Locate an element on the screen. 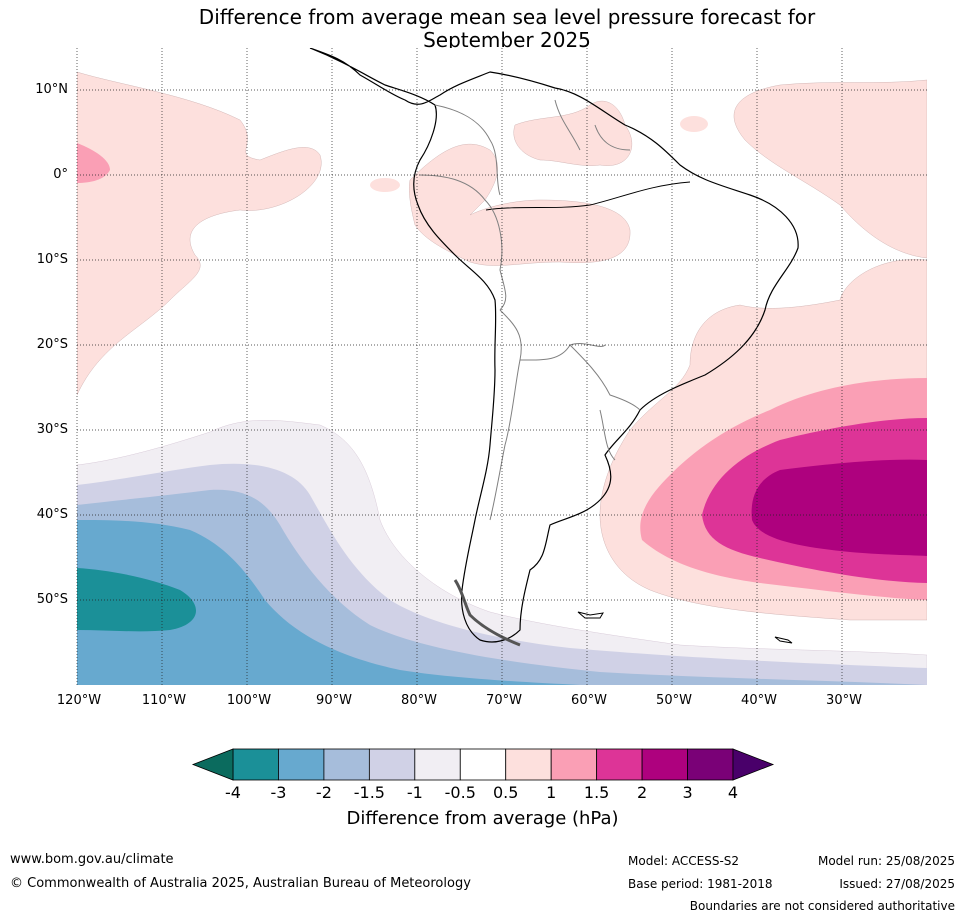  lon-label-110w: 110°W is located at coordinates (164, 700).